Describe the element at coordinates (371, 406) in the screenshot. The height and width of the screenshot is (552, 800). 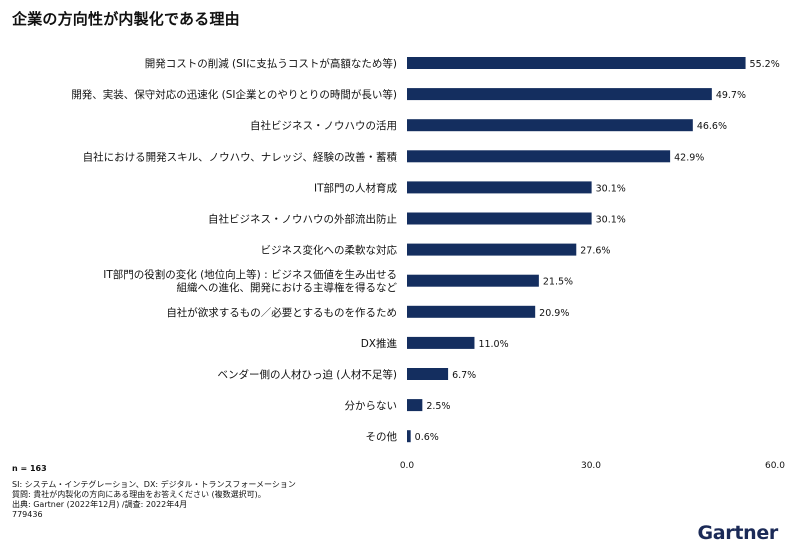
I see `category-label: 分からない` at that location.